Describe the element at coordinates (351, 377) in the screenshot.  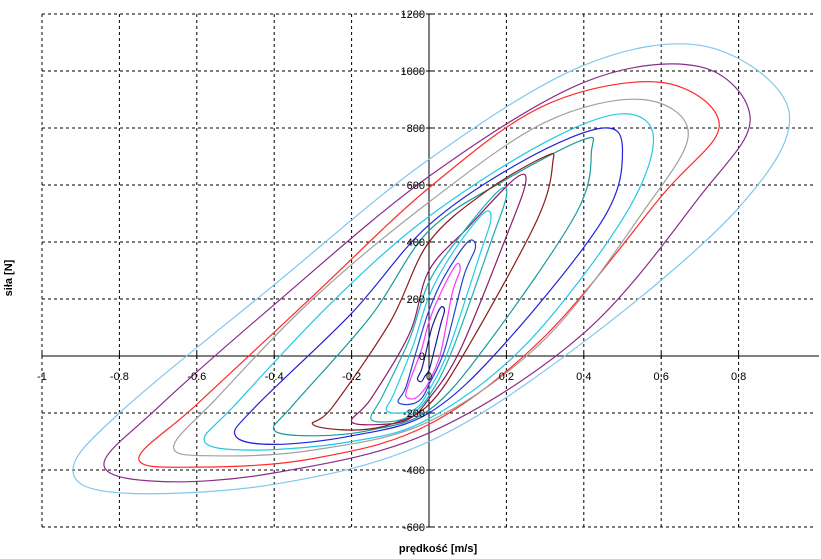
I see `x-tick-label-4: -0.2` at that location.